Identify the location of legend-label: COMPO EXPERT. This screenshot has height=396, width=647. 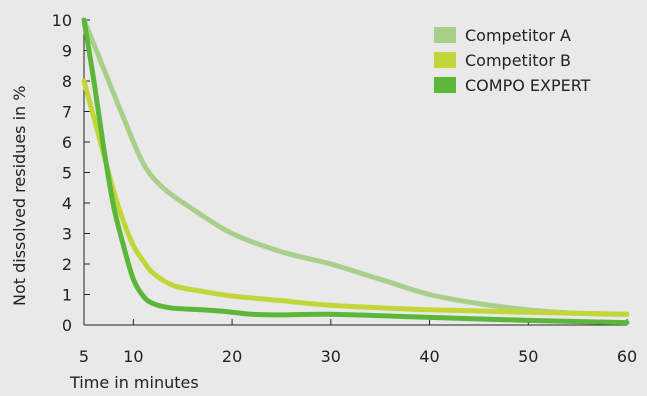
(528, 85).